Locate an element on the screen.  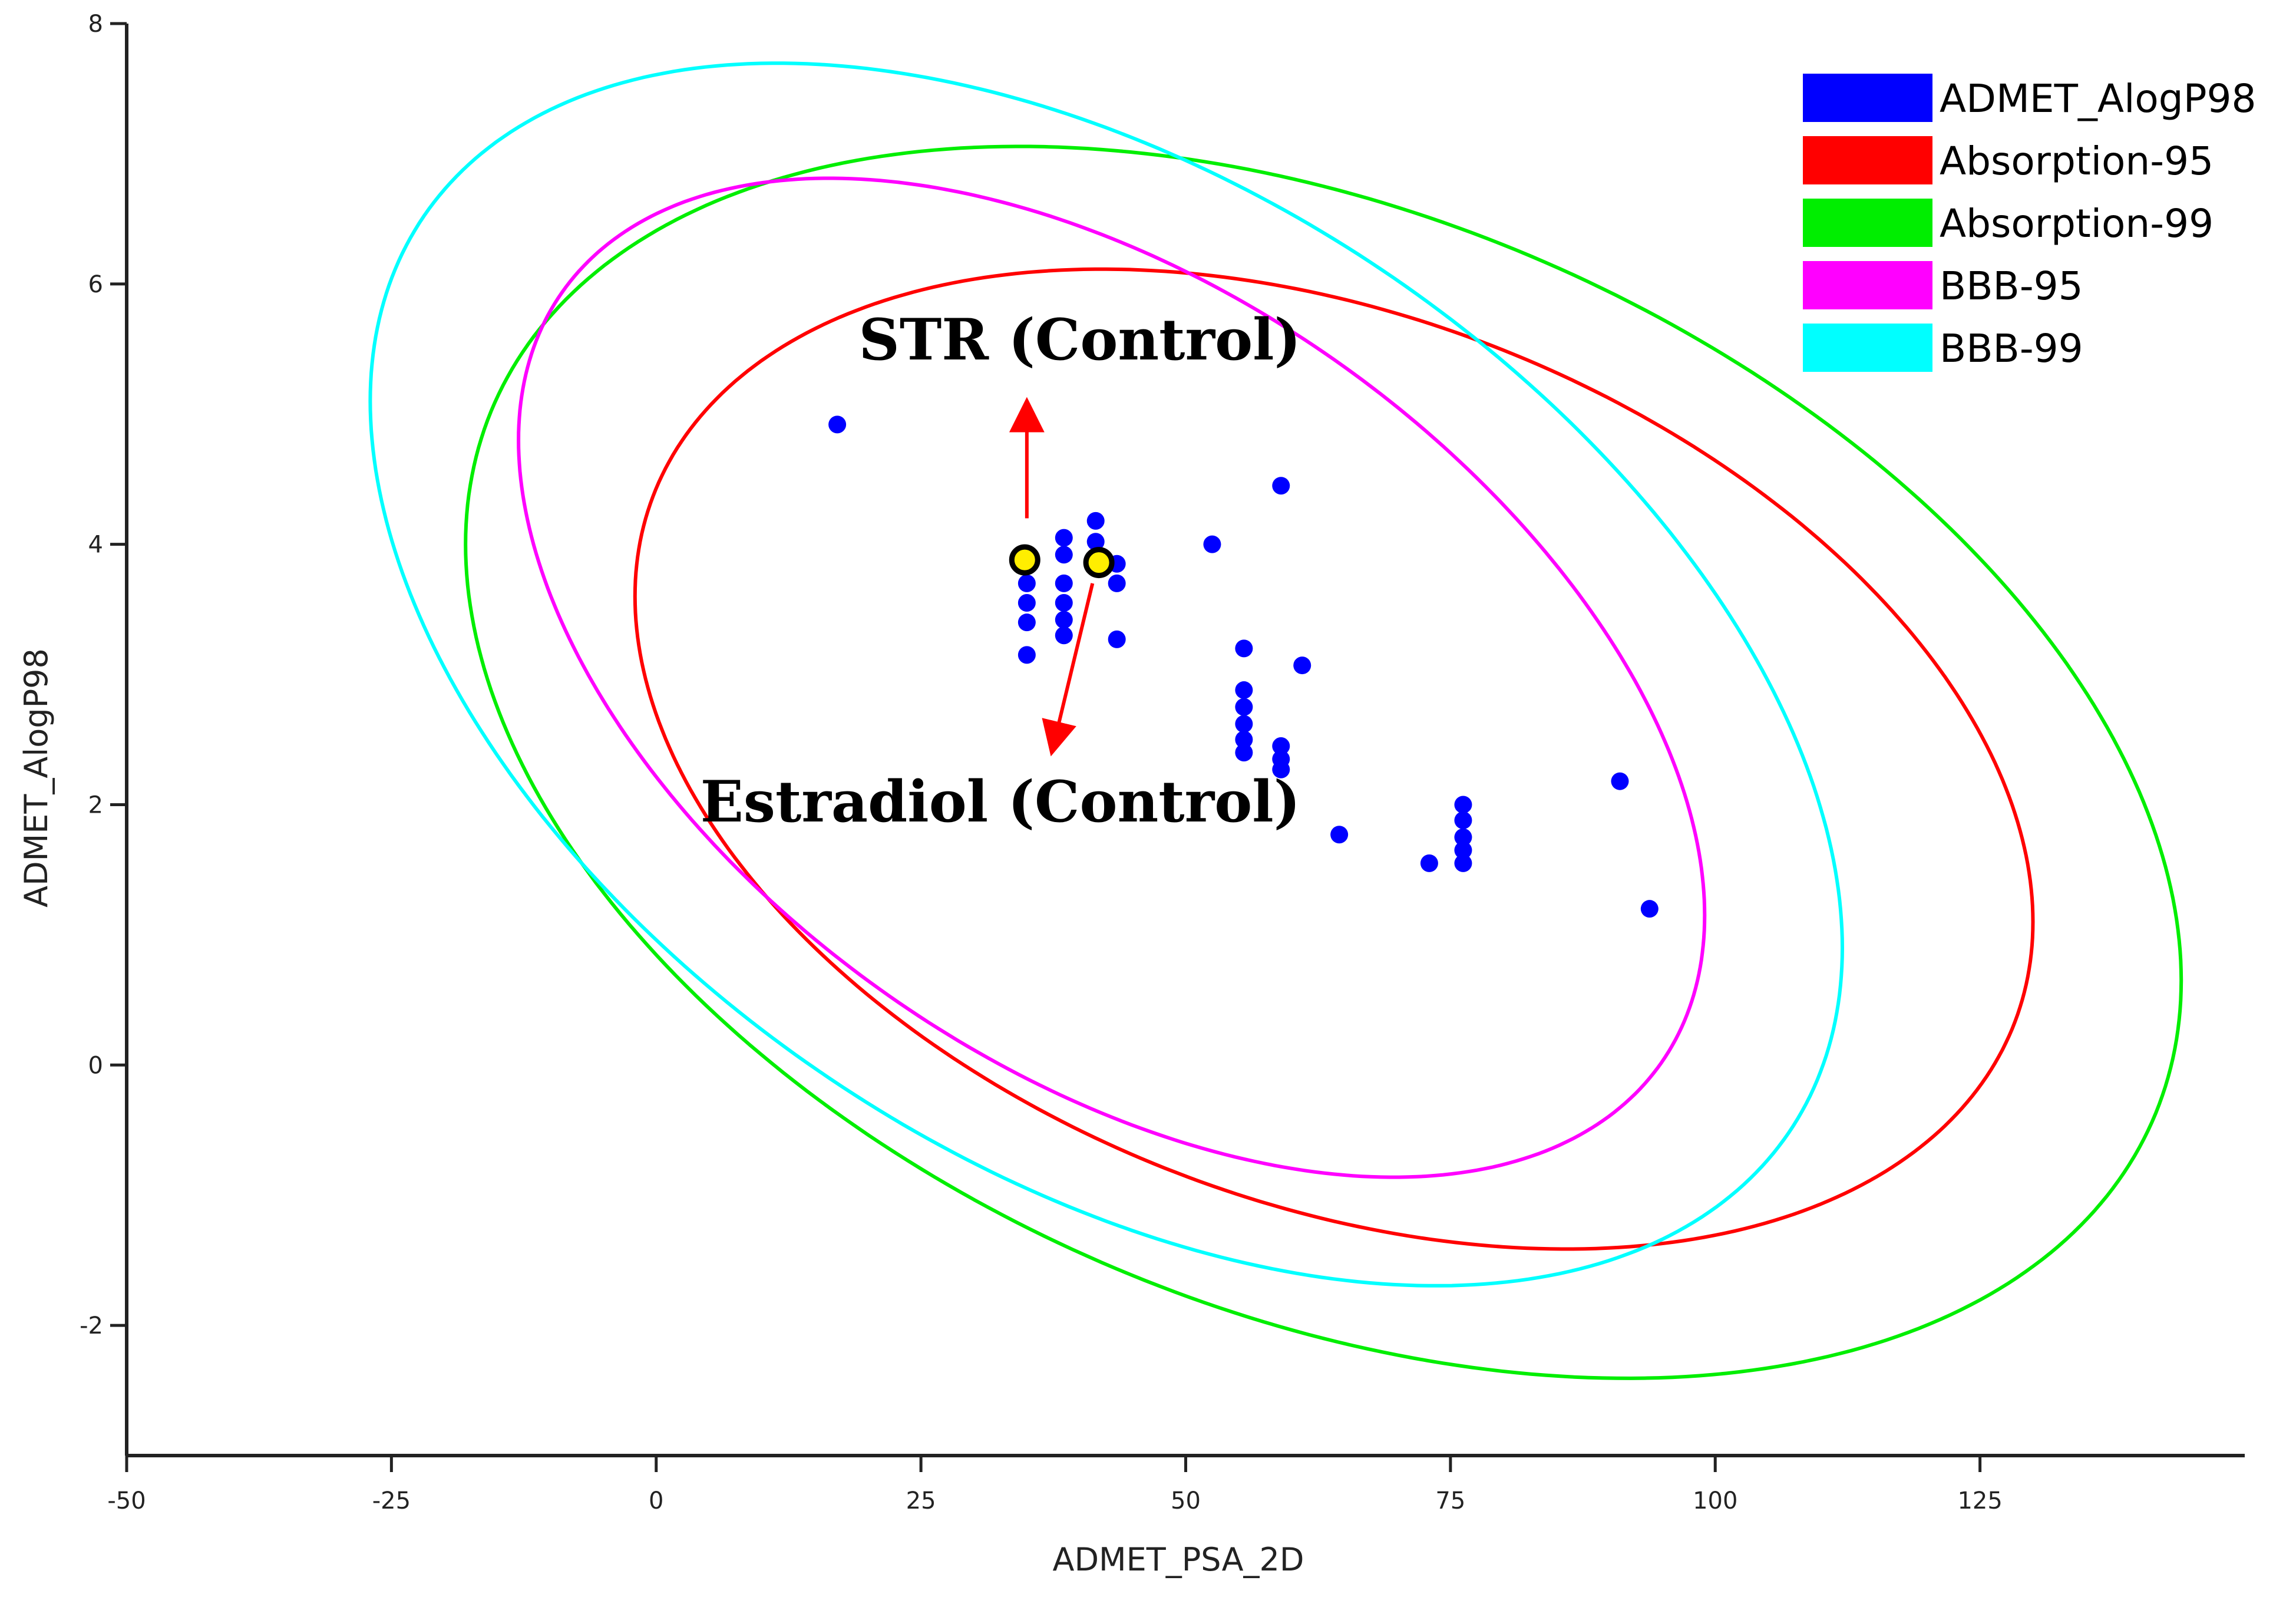
control-points is located at coordinates (1062, 561).